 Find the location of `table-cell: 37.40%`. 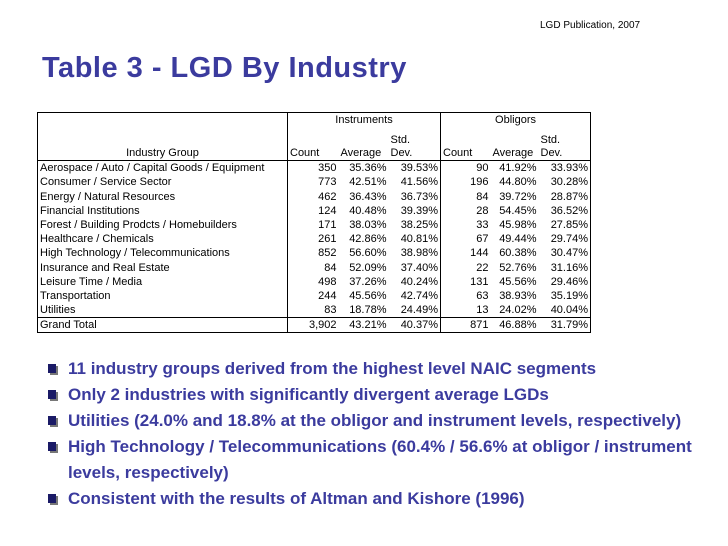

table-cell: 37.40% is located at coordinates (414, 267).